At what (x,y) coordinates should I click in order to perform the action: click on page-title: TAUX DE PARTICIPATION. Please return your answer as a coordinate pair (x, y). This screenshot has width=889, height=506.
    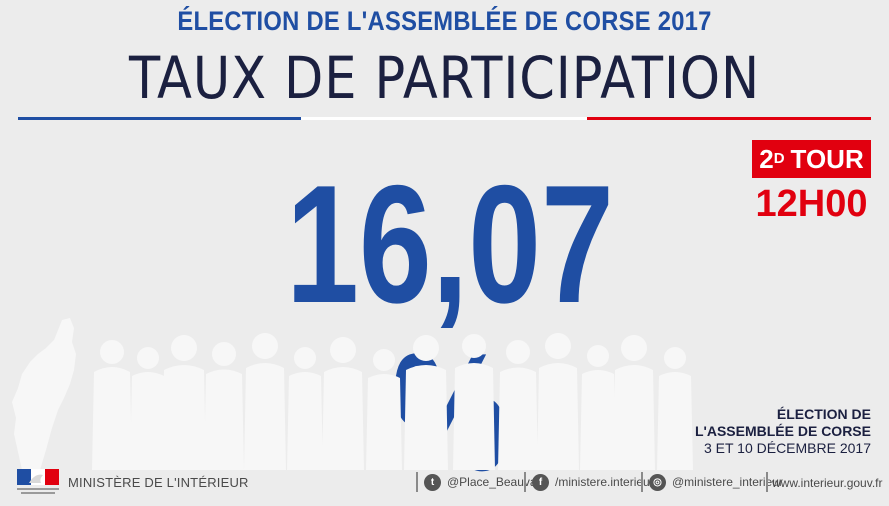
    Looking at the image, I should click on (444, 78).